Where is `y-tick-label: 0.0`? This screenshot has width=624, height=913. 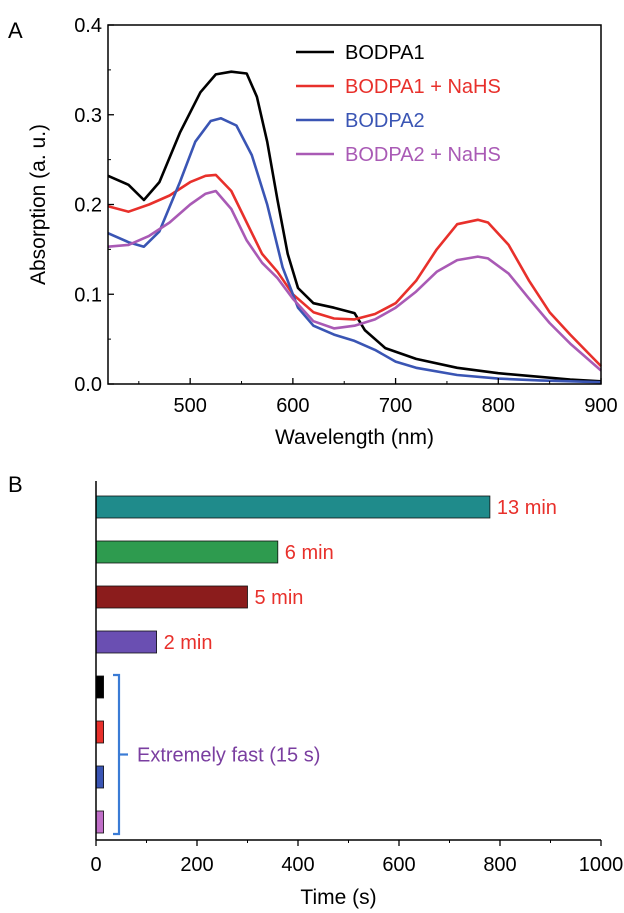
y-tick-label: 0.0 is located at coordinates (88, 385).